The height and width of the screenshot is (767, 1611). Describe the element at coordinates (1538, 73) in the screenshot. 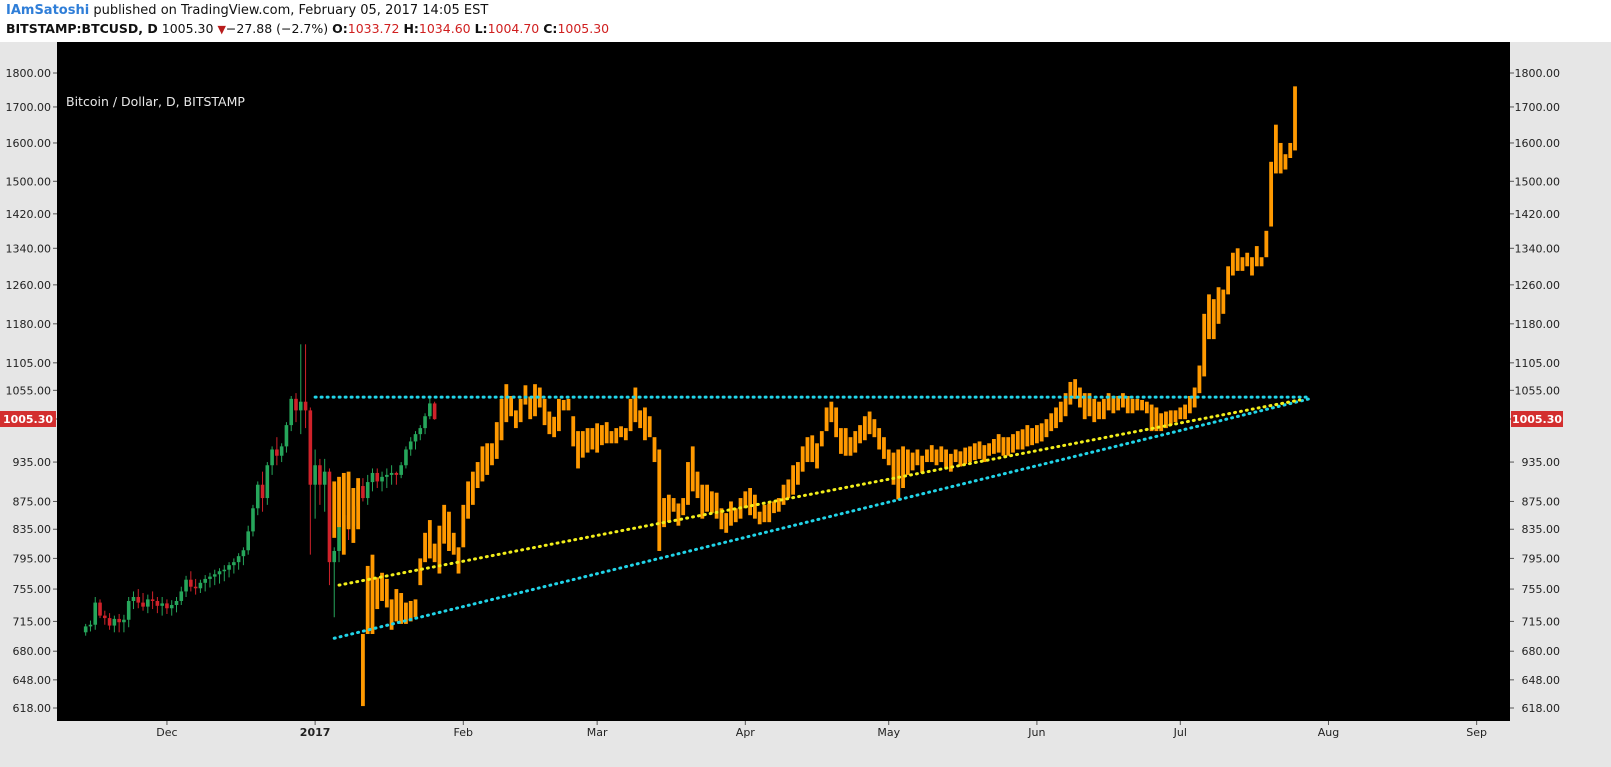

I see `y-tick-label-right: 1800.00` at that location.